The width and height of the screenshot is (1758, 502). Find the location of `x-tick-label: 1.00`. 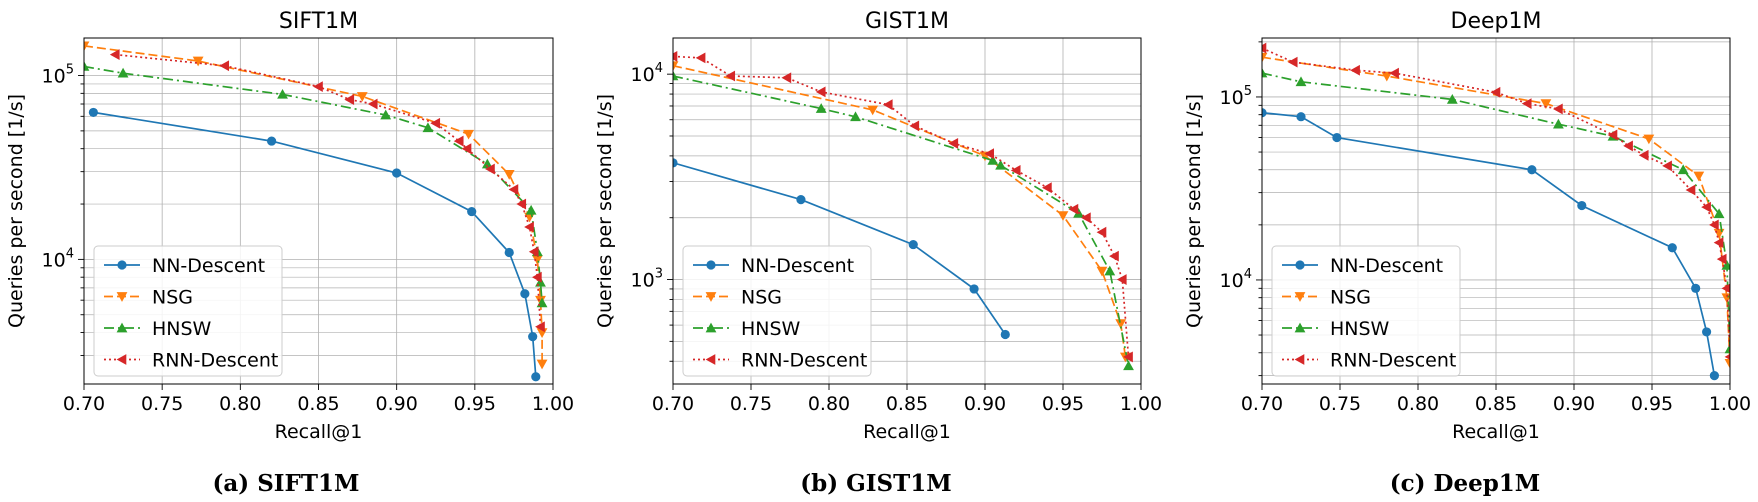

x-tick-label: 1.00 is located at coordinates (1141, 404).